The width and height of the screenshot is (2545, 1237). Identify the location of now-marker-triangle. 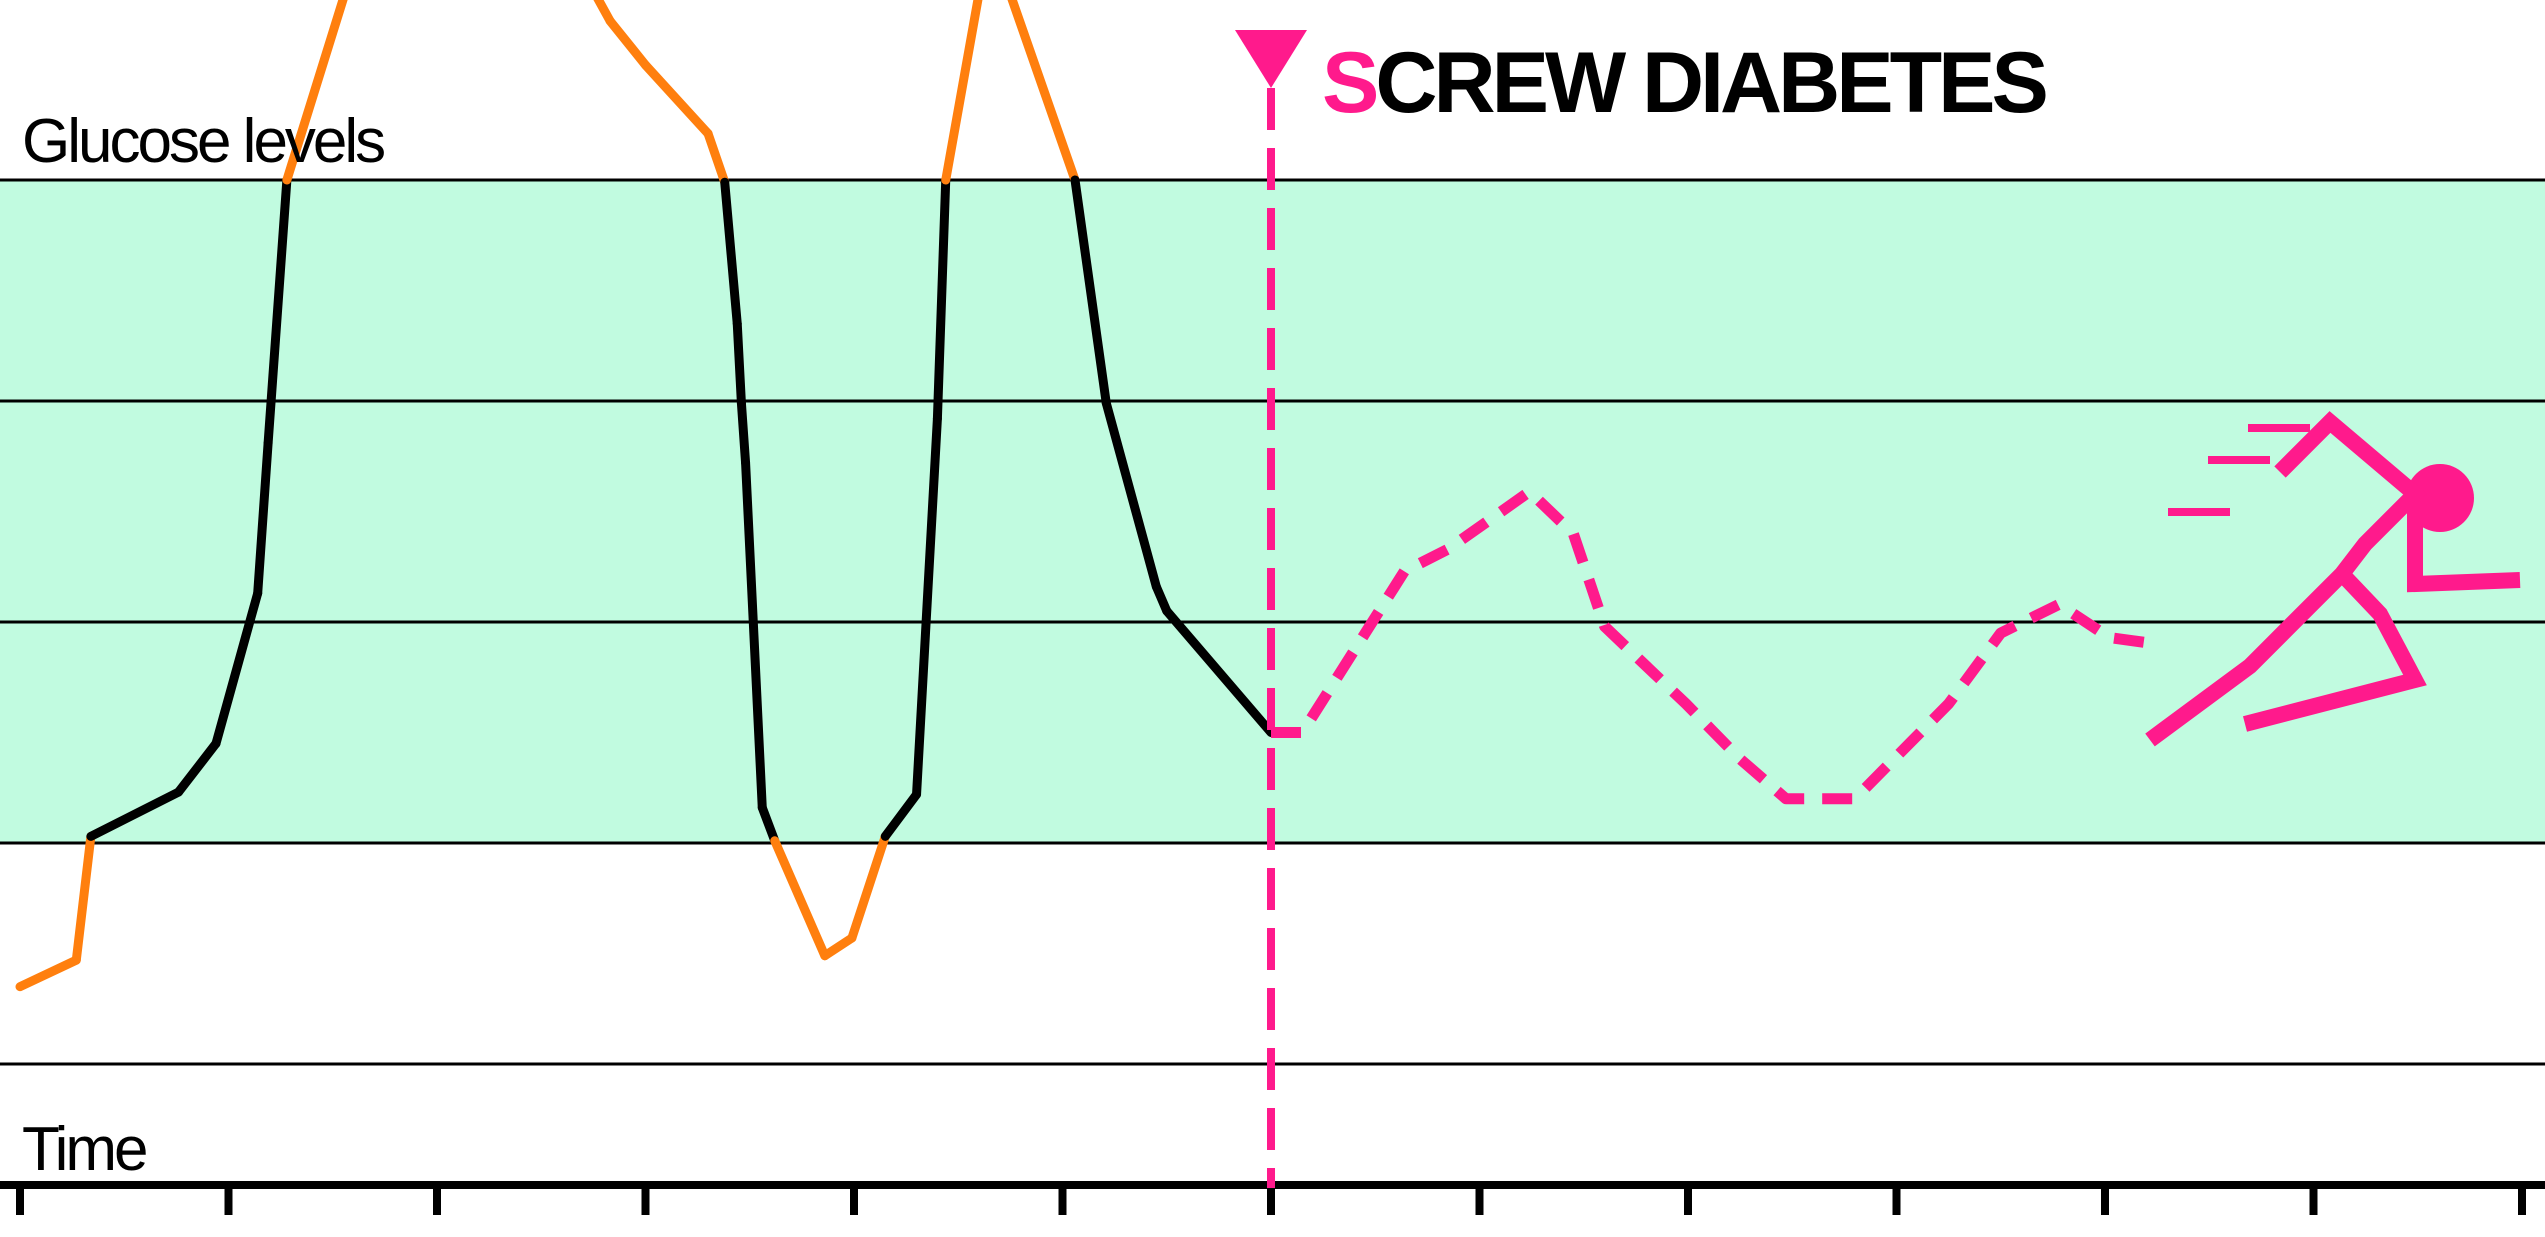
(1271, 59).